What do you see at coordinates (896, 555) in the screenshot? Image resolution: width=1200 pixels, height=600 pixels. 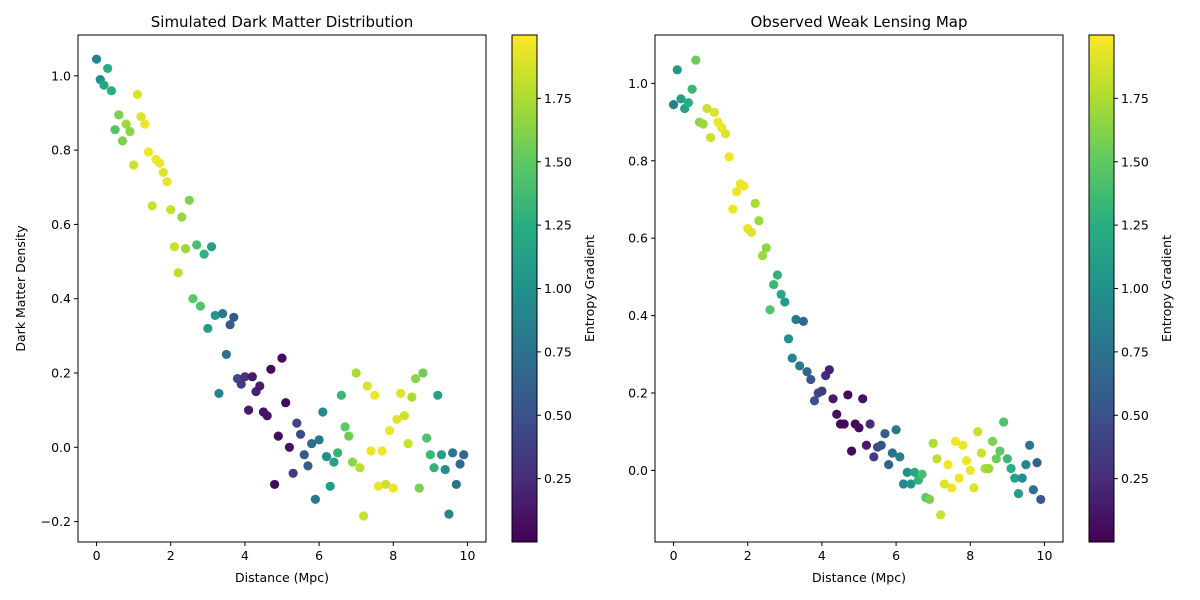 I see `right-x-tick-label: 6` at bounding box center [896, 555].